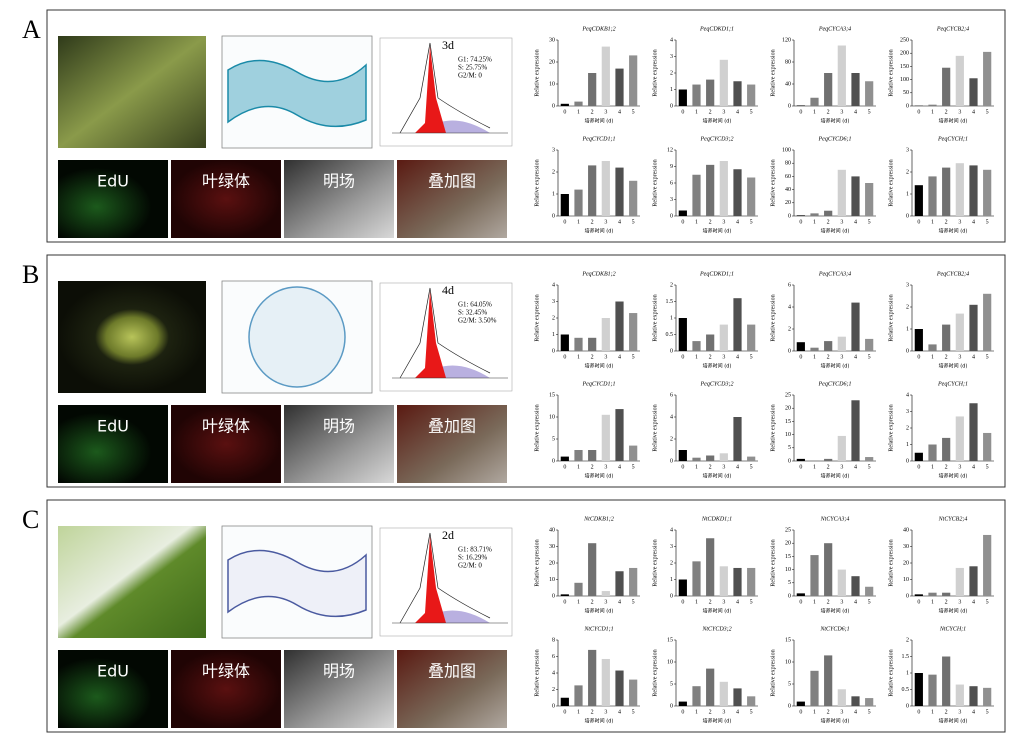  I want to click on chart-title: NtCDKB1;2, so click(598, 519).